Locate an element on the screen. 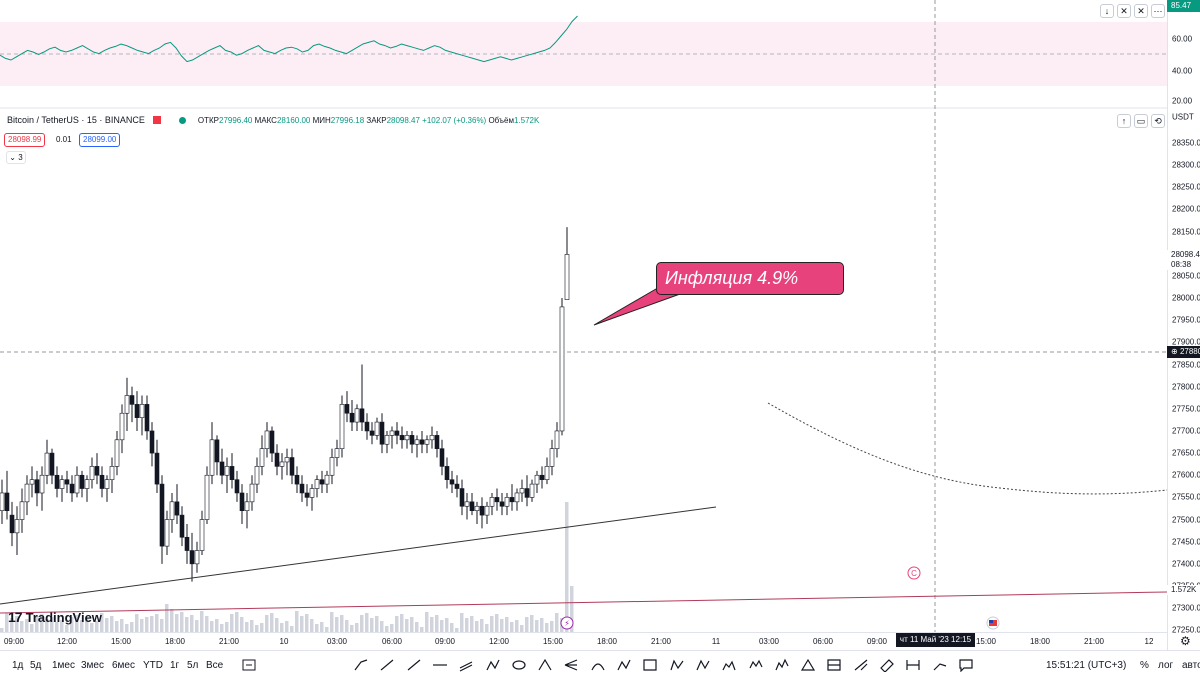 This screenshot has height=679, width=1200. projection-curve is located at coordinates (967, 448).